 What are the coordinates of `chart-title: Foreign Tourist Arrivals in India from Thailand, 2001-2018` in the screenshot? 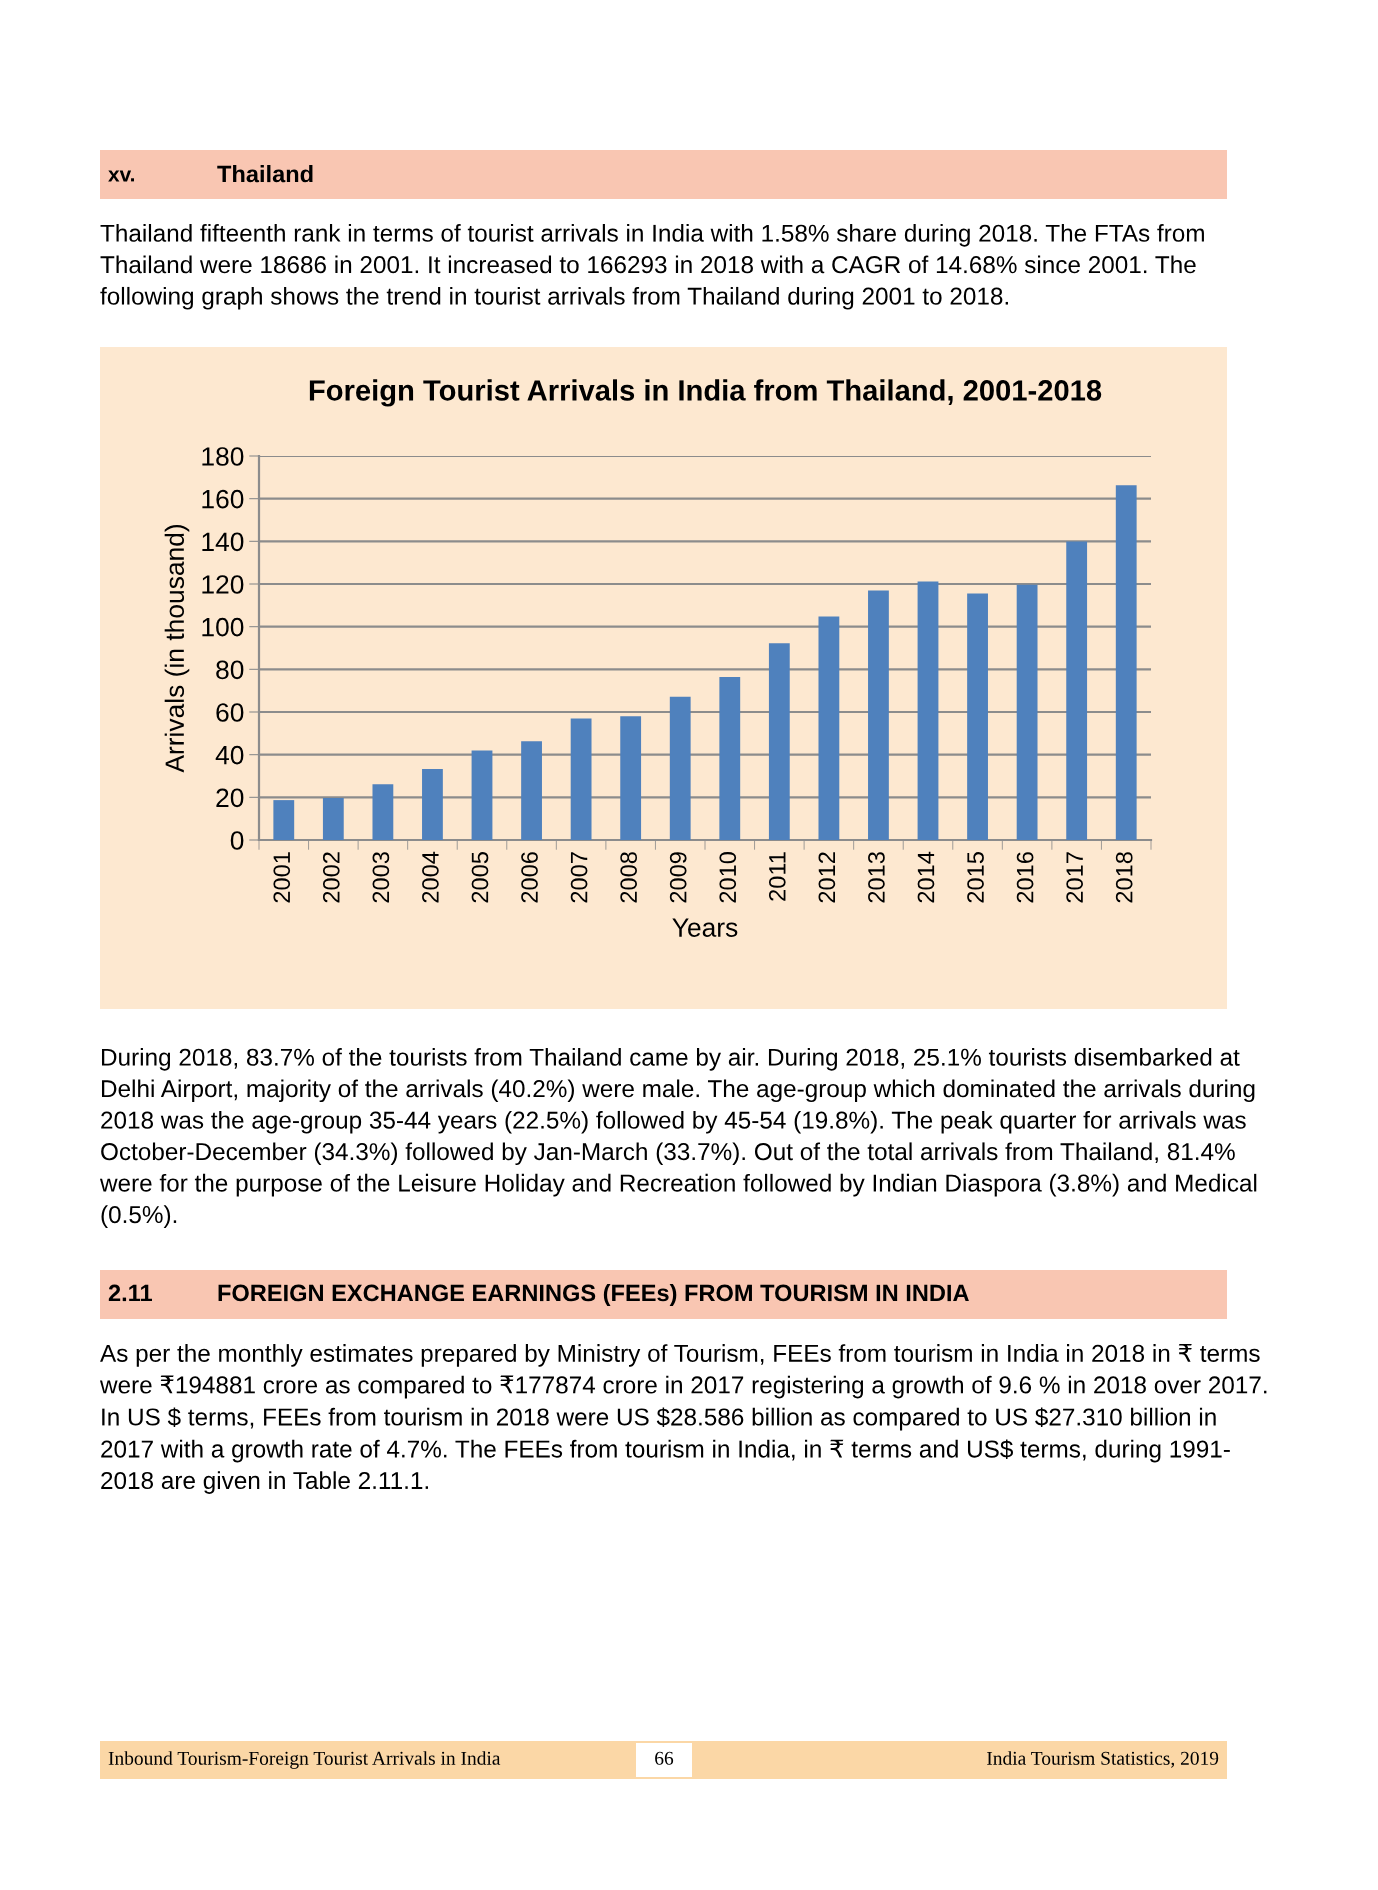 It's located at (705, 393).